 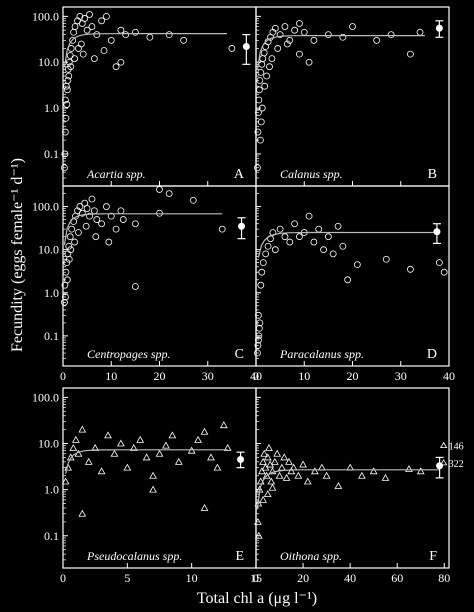 I want to click on species-label: Calanus spp., so click(x=311, y=174).